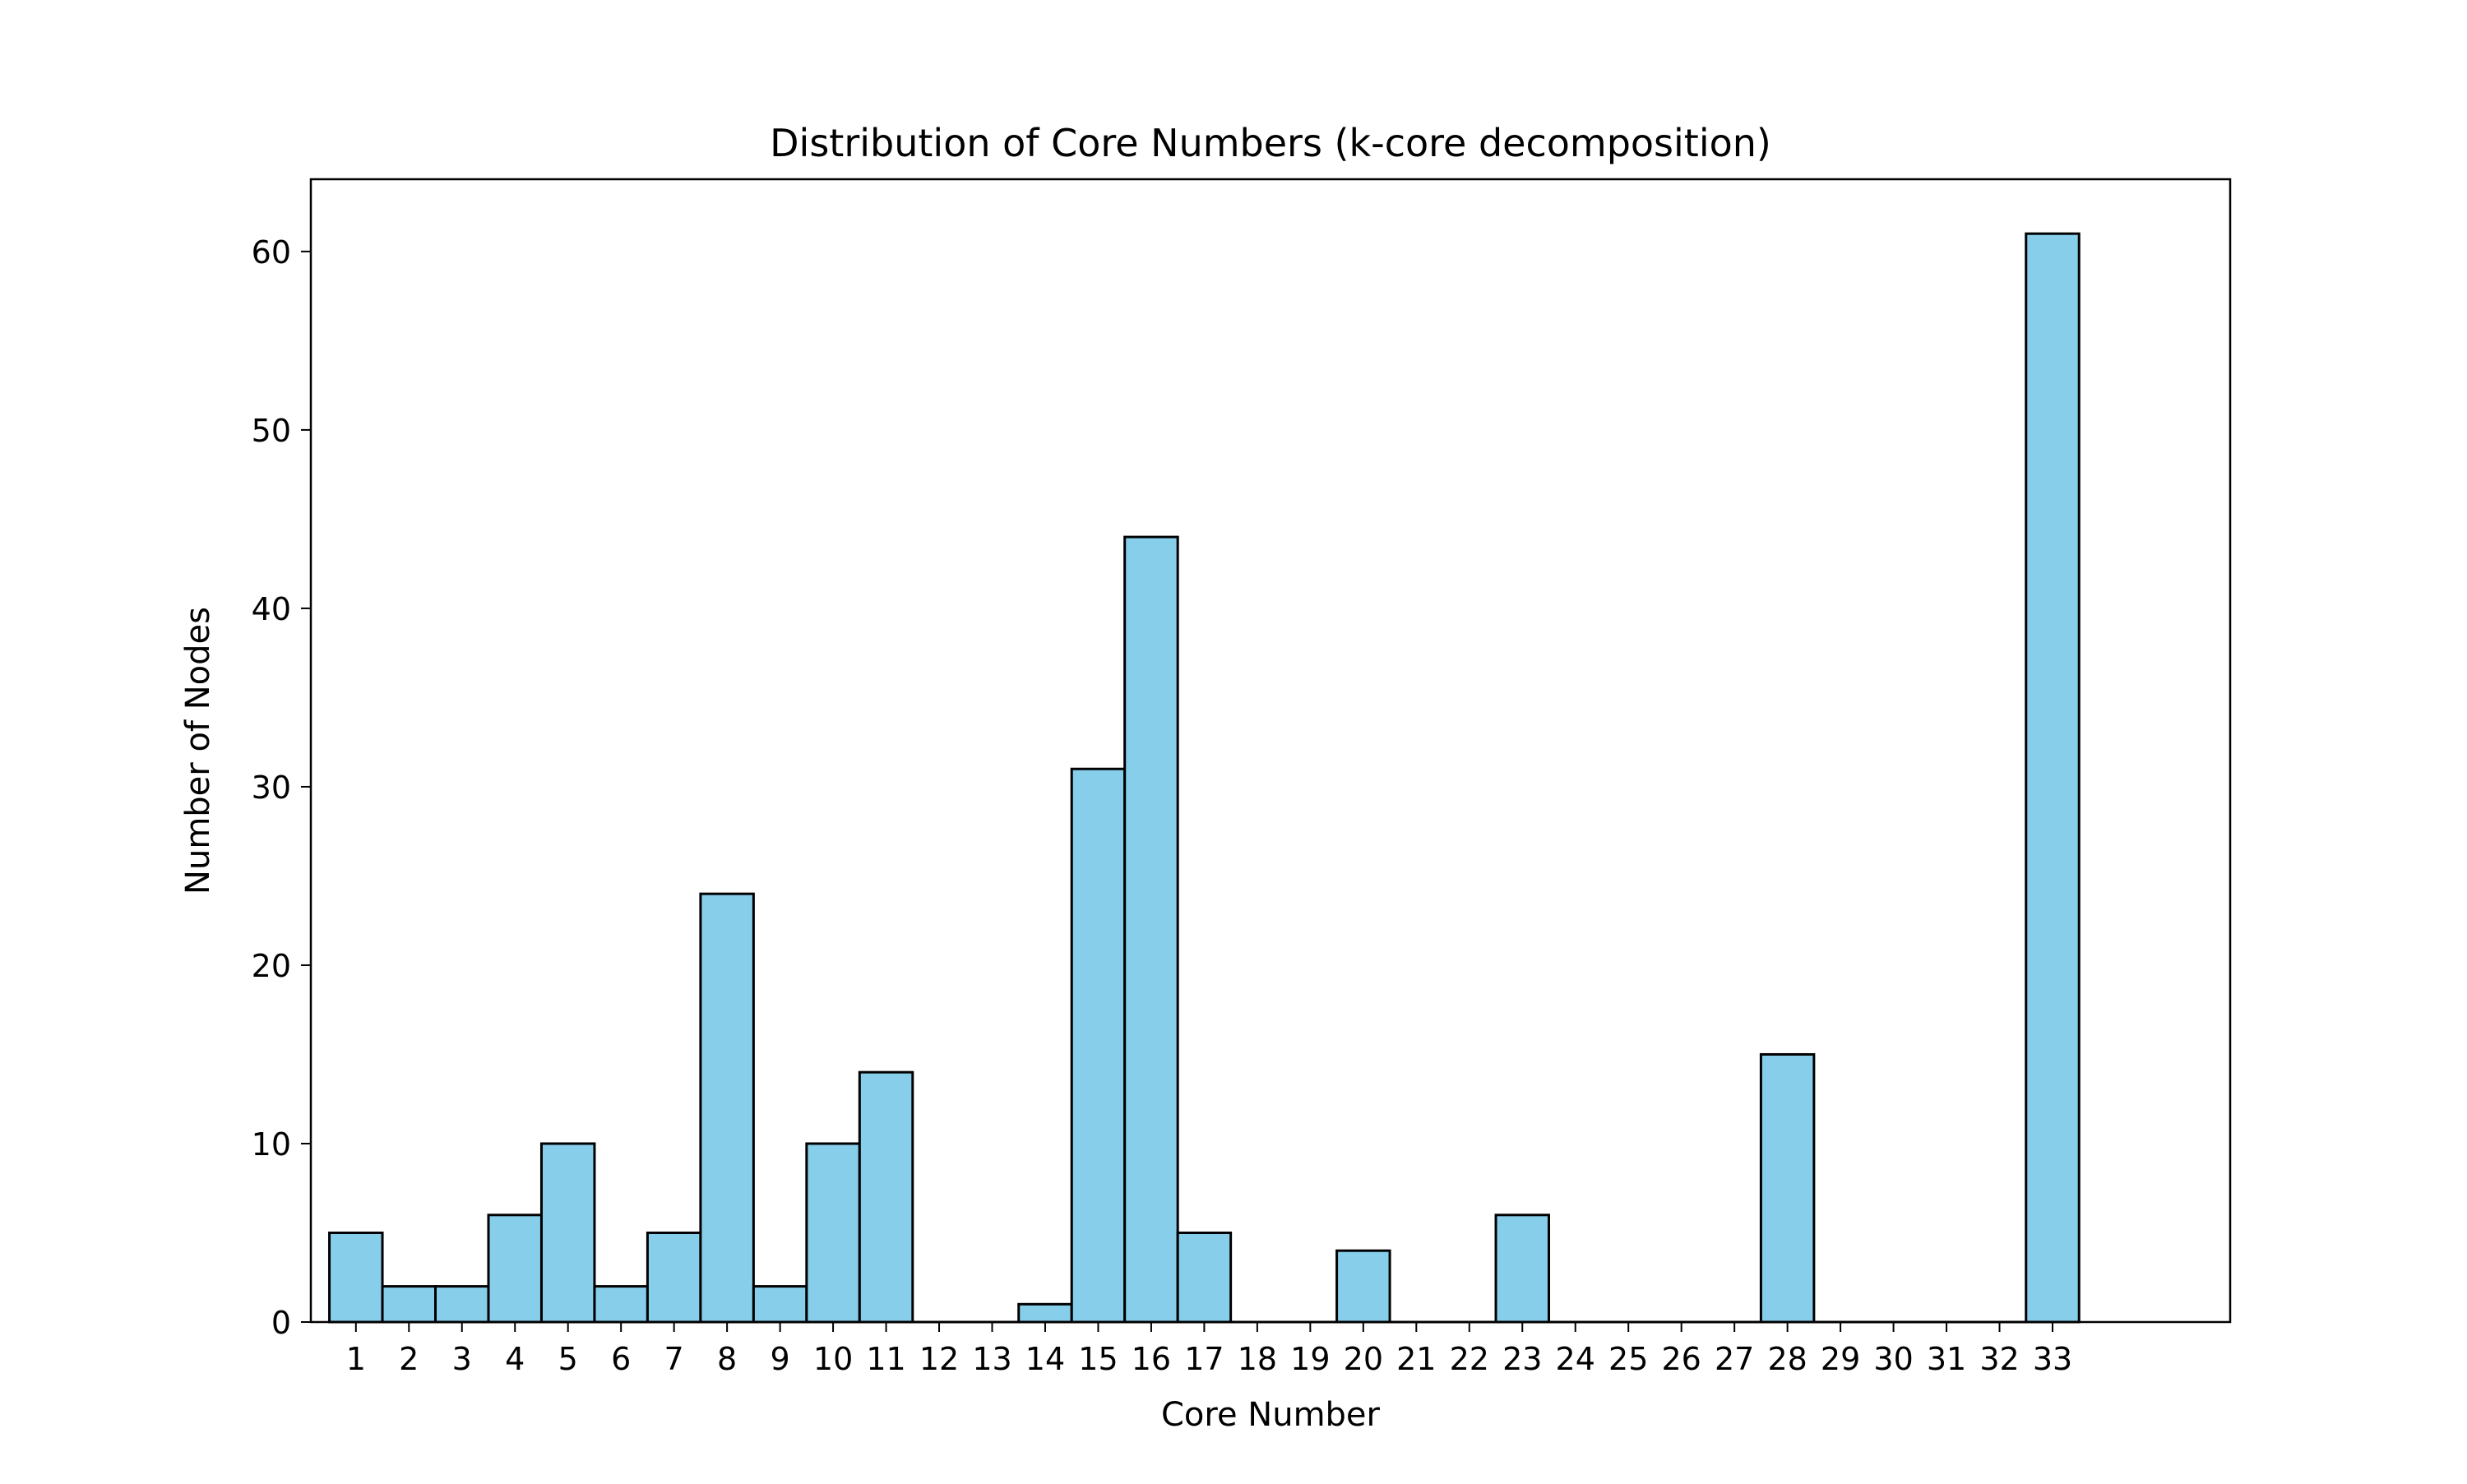 The width and height of the screenshot is (2467, 1484). Describe the element at coordinates (271, 1145) in the screenshot. I see `y-tick-label: 10` at that location.